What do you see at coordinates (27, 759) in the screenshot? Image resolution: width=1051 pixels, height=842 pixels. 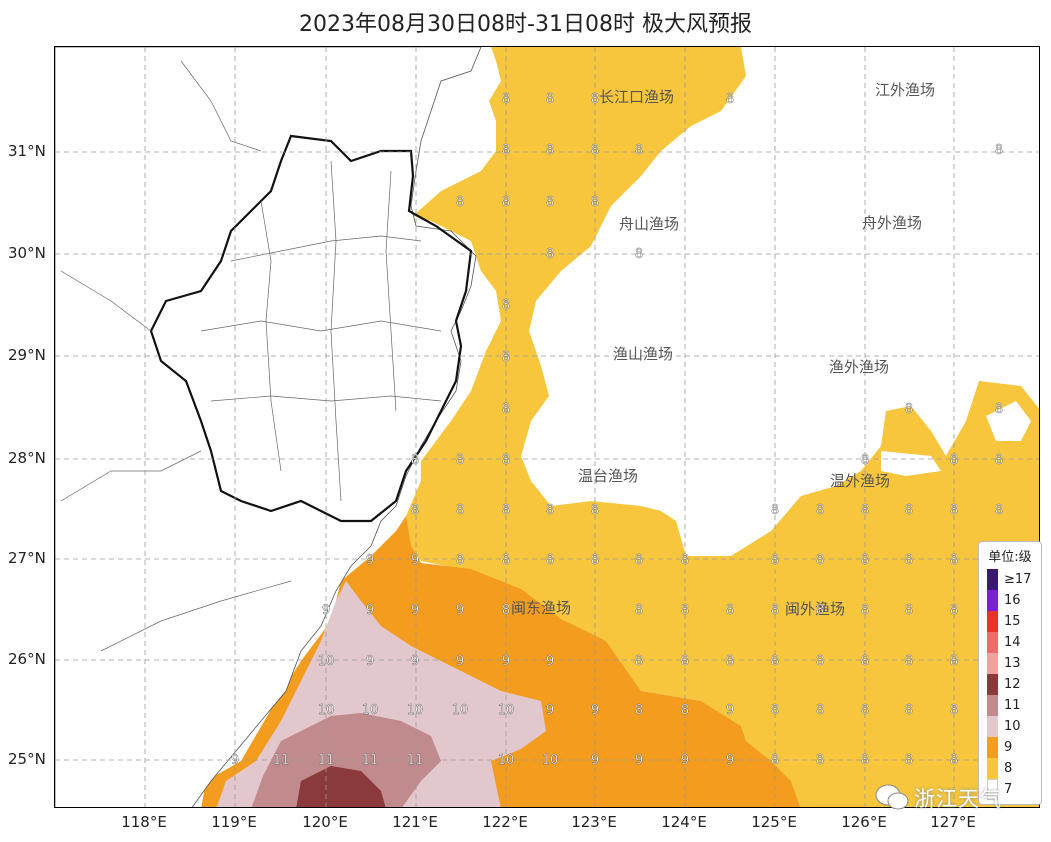 I see `lat-label-25: 25°N` at bounding box center [27, 759].